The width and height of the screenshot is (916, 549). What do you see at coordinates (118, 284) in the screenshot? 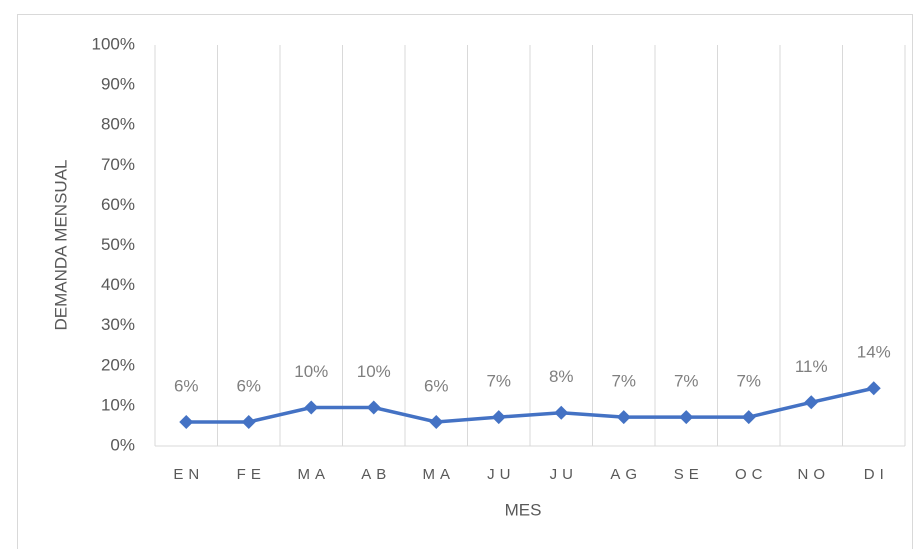
I see `y-tick-label: 40%` at bounding box center [118, 284].